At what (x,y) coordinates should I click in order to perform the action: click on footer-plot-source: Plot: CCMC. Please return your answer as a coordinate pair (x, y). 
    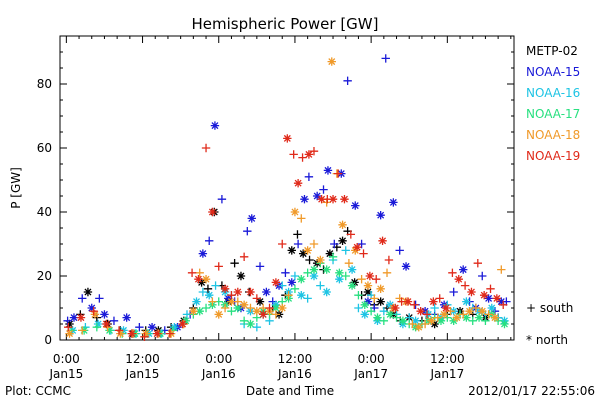
    Looking at the image, I should click on (38, 391).